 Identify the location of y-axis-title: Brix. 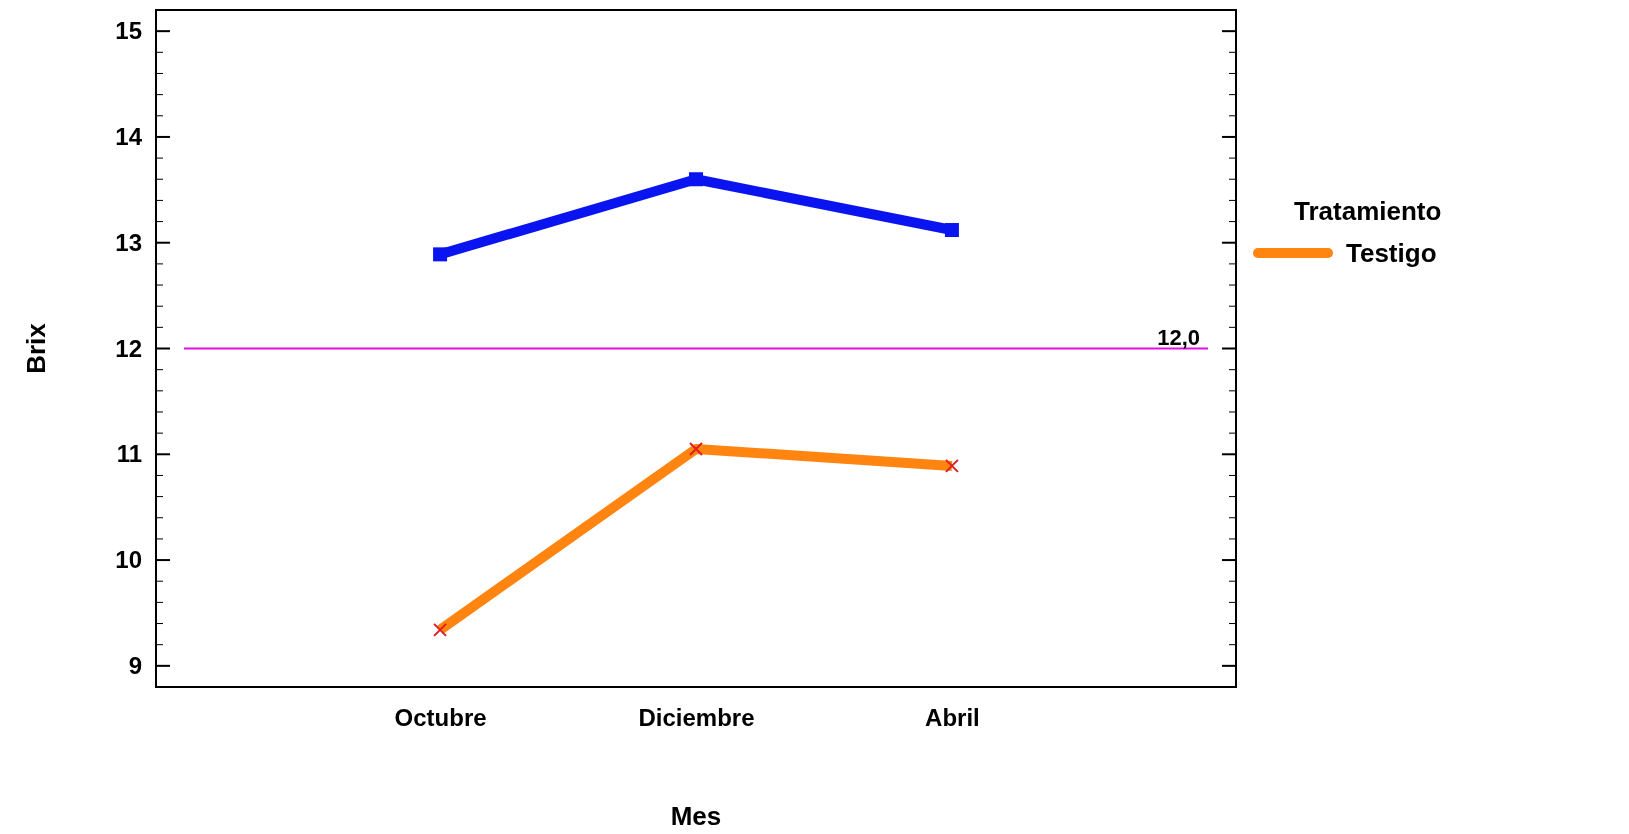
(36, 348).